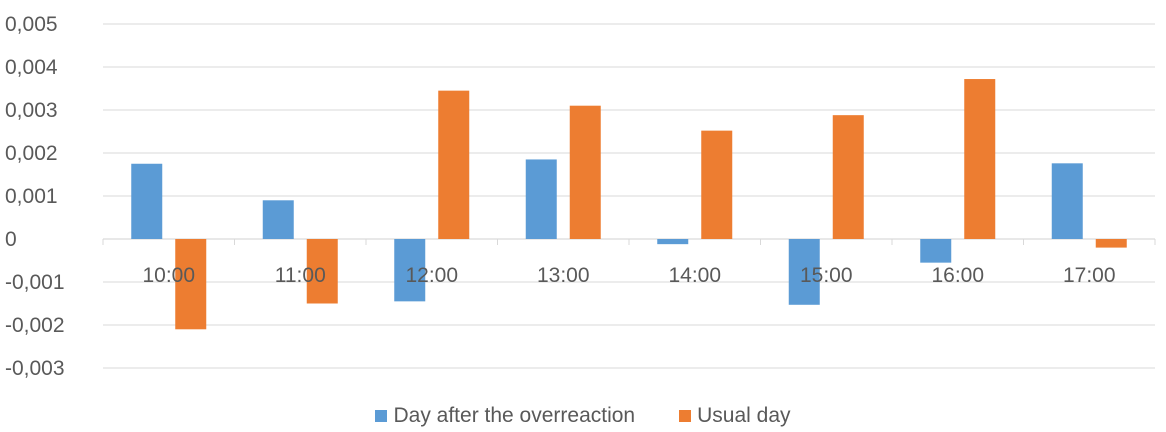  I want to click on y-tick-label: -0,003, so click(35, 368).